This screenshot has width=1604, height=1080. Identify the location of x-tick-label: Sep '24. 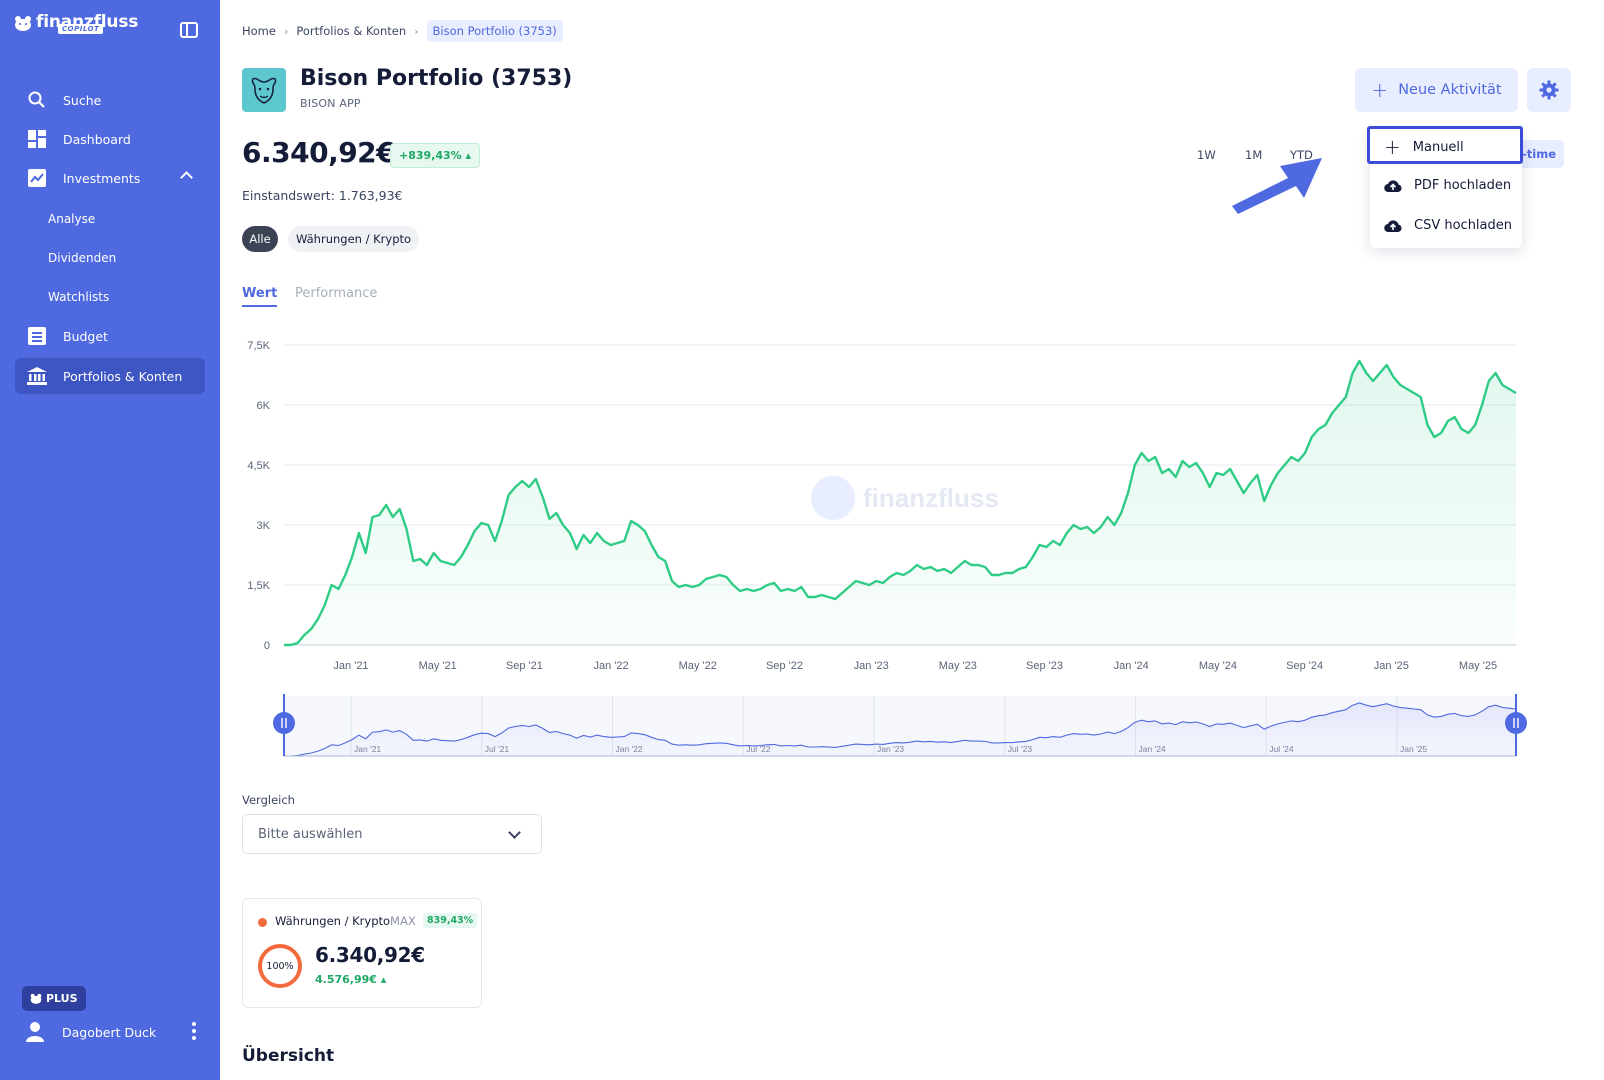
(1304, 666).